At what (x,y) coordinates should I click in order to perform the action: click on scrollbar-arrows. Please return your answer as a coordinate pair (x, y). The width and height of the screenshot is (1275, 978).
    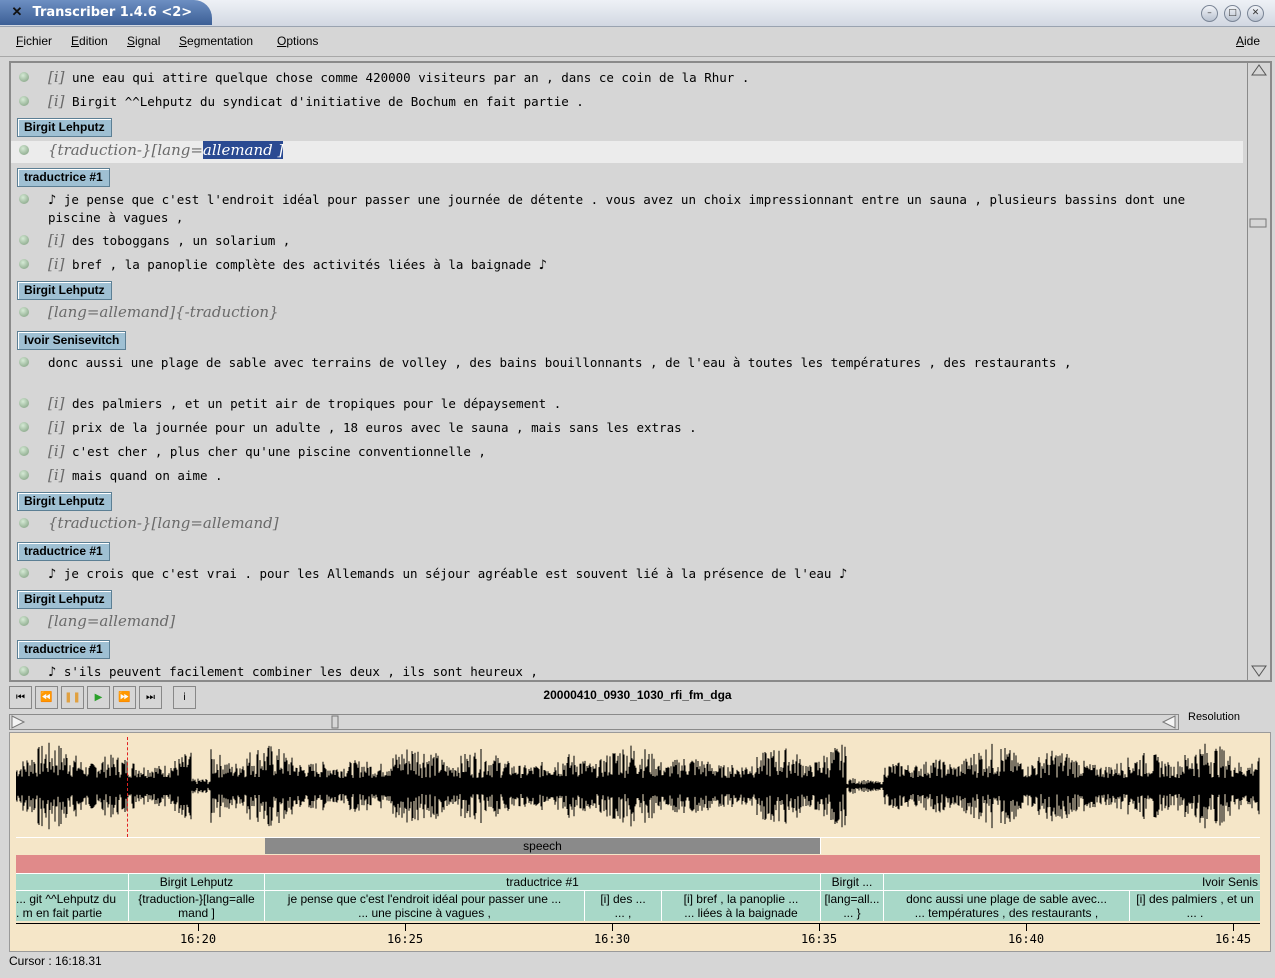
    Looking at the image, I should click on (1258, 370).